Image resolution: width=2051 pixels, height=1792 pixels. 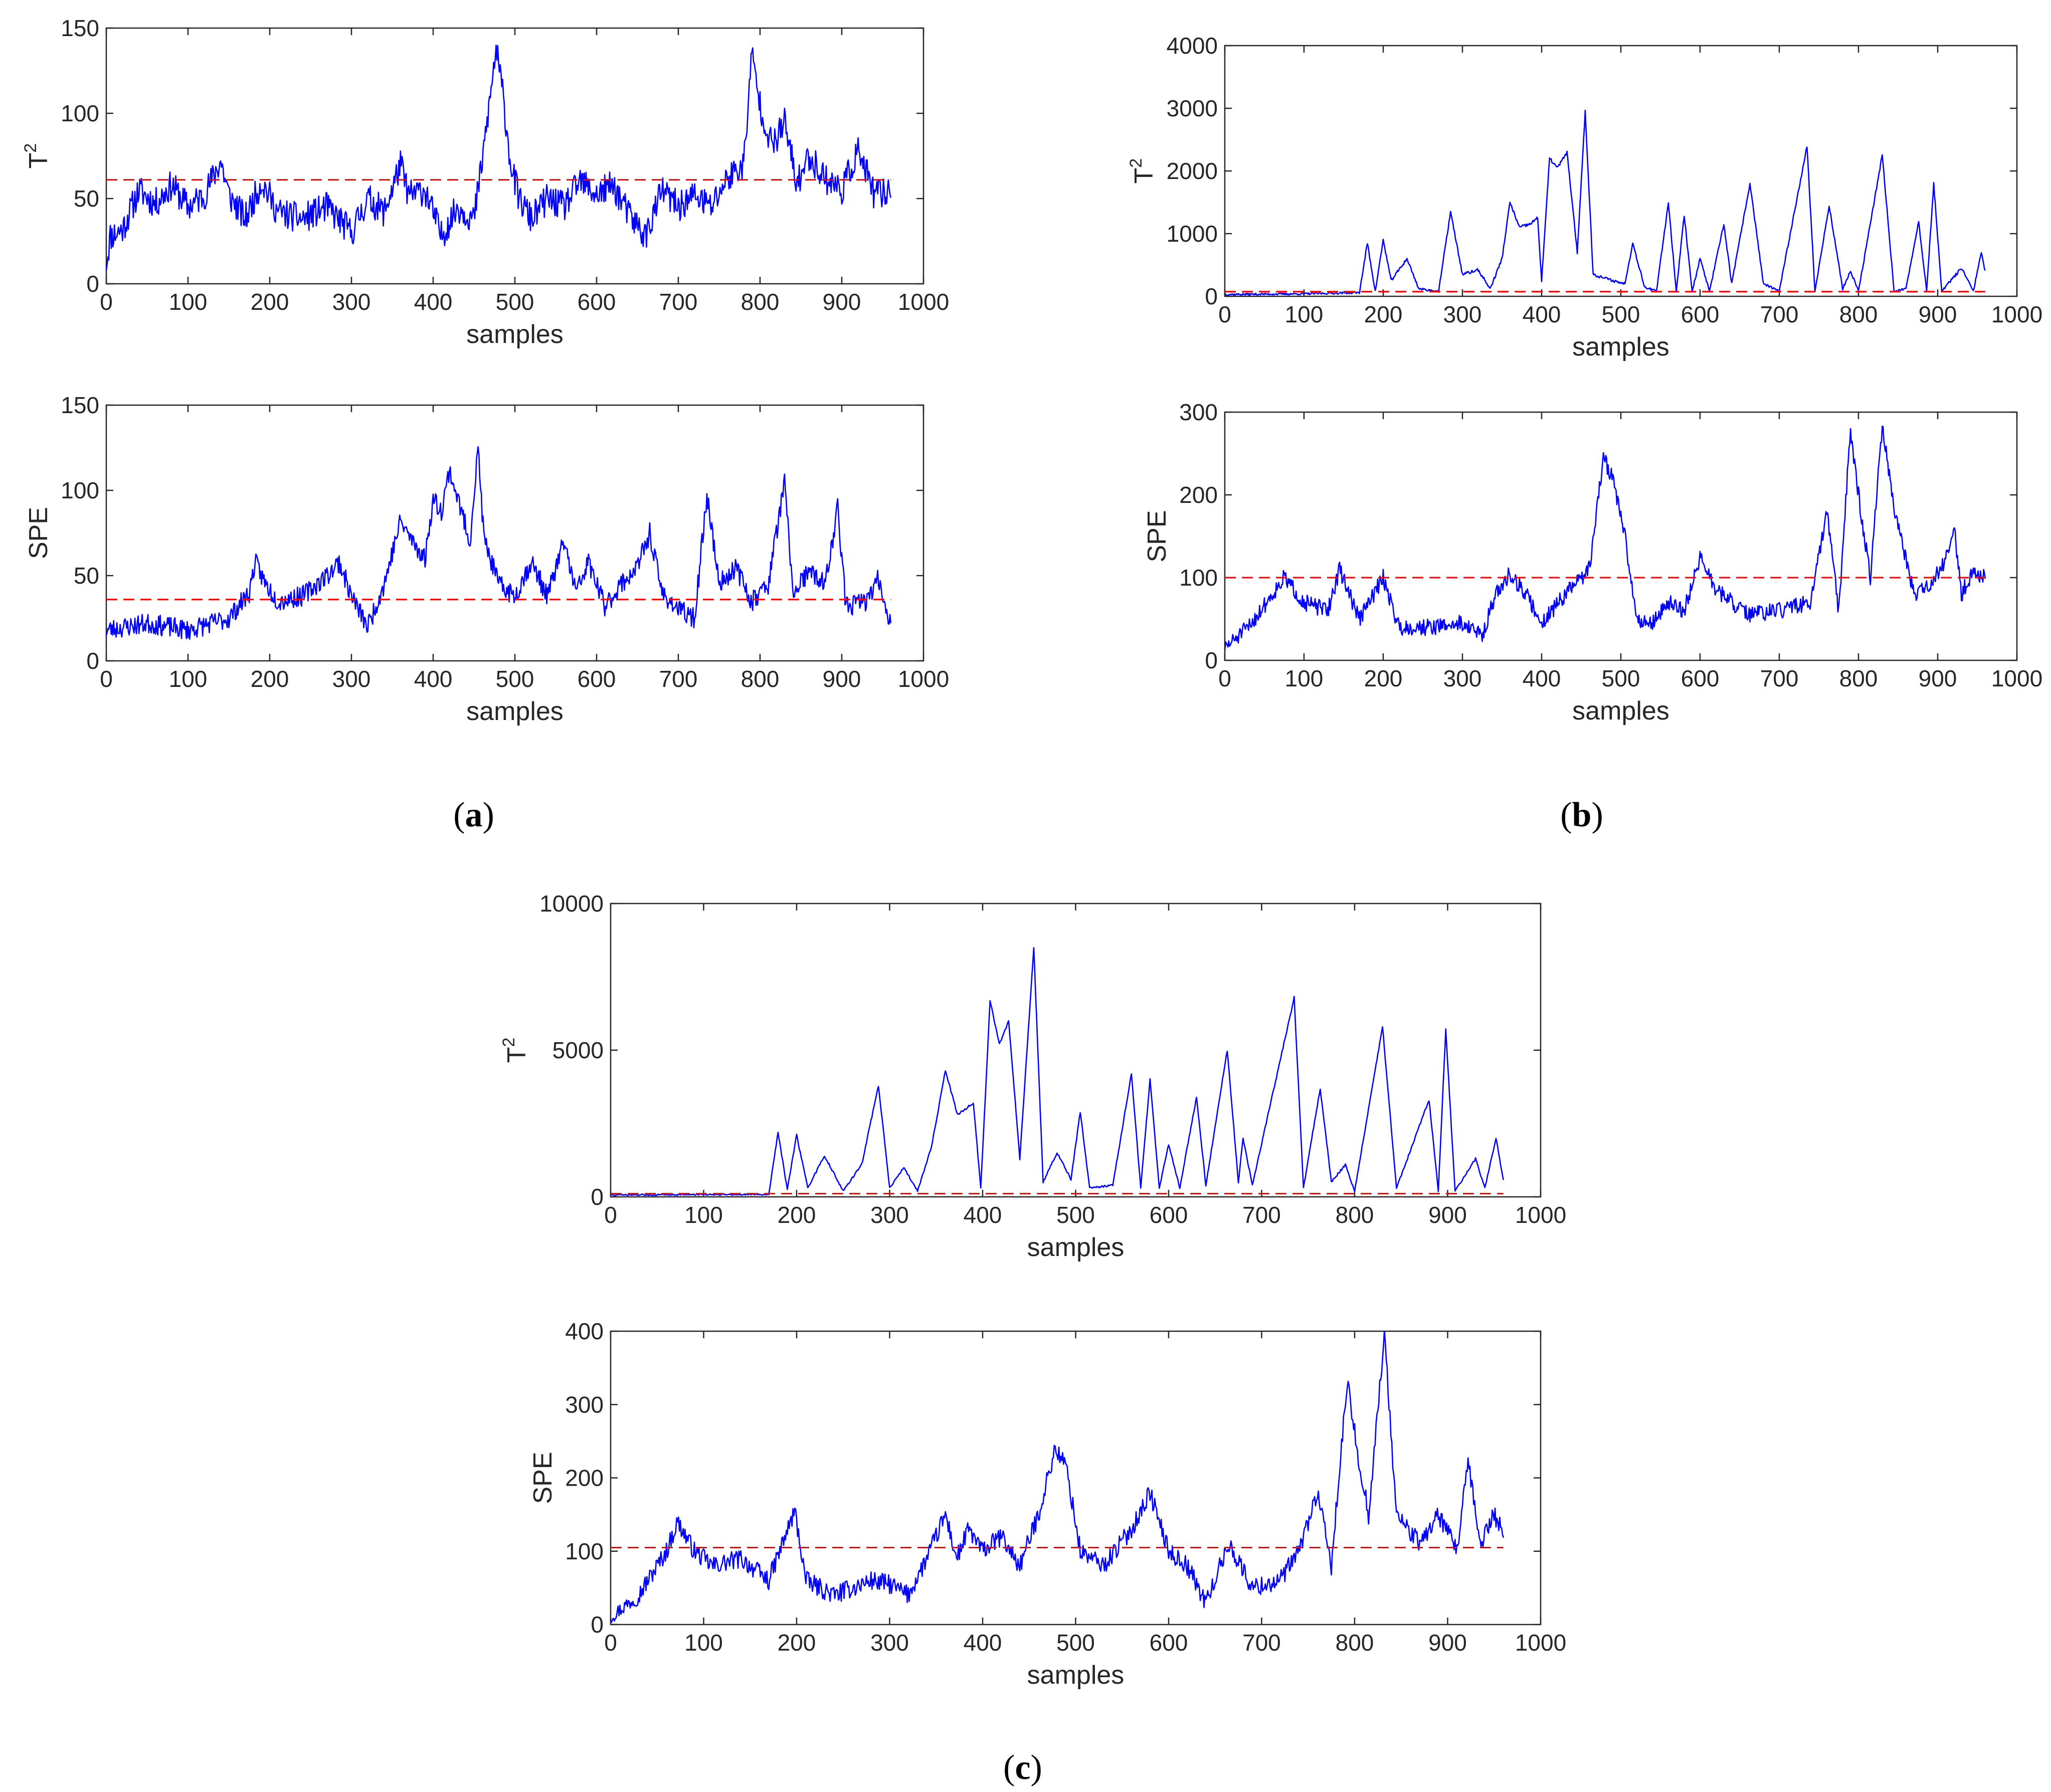 What do you see at coordinates (1036, 1767) in the screenshot?
I see `panel-label-c-close: )` at bounding box center [1036, 1767].